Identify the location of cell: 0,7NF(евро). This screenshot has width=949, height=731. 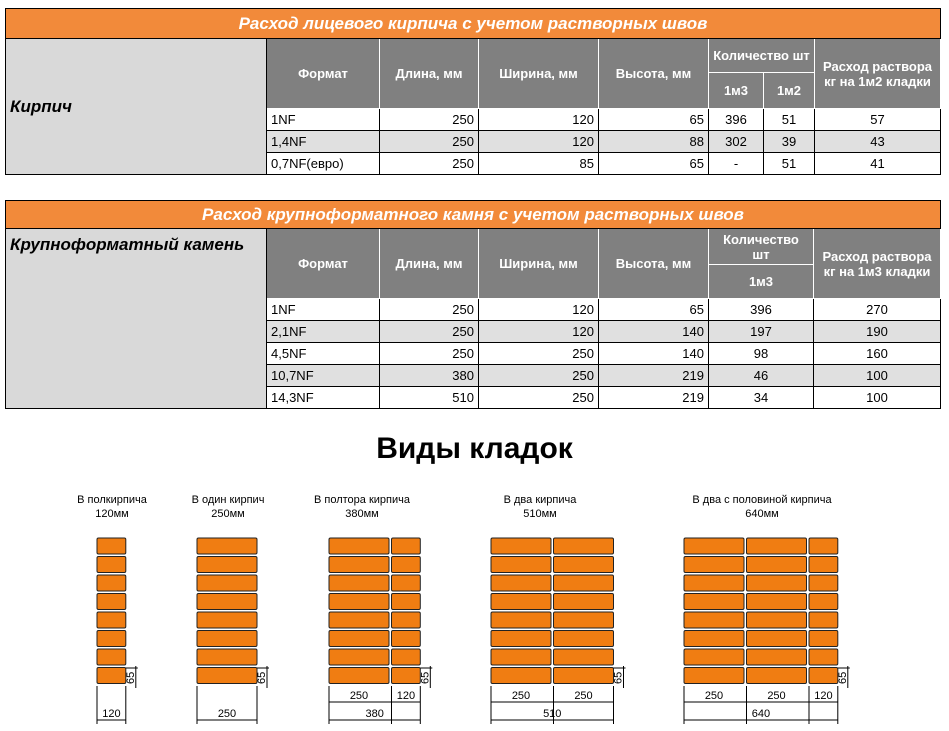
(323, 163).